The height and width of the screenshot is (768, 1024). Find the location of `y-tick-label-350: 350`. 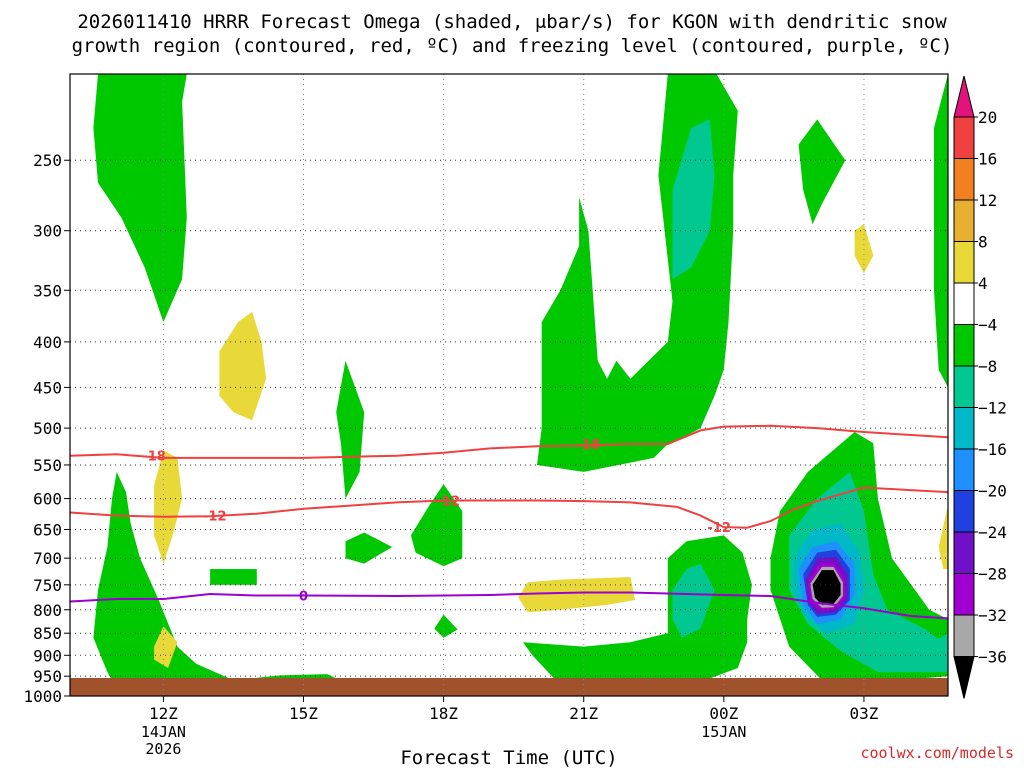

y-tick-label-350: 350 is located at coordinates (47, 290).